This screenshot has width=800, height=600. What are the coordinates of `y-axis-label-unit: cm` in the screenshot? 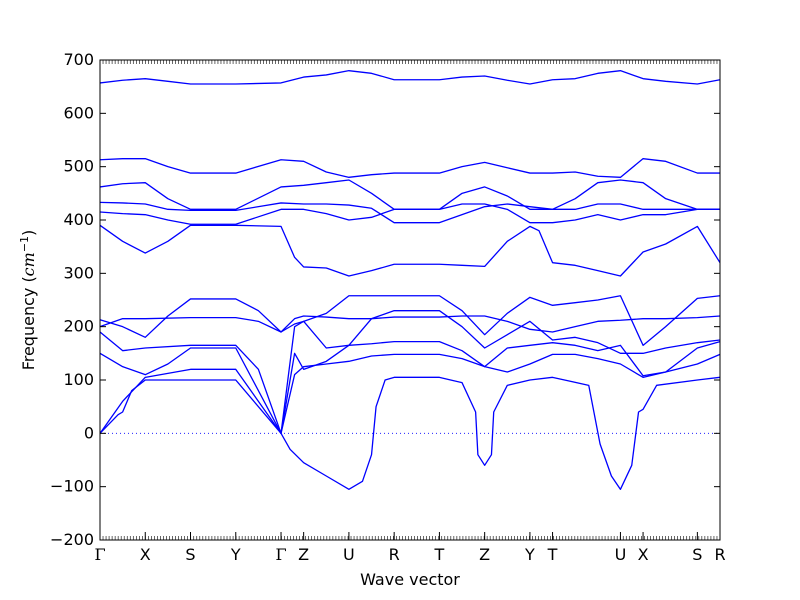 It's located at (28, 264).